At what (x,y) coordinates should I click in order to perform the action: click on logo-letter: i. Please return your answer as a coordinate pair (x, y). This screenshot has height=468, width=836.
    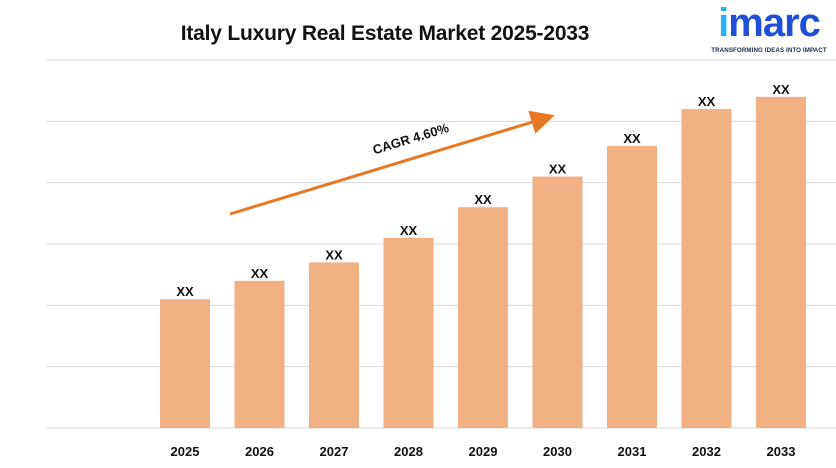
    Looking at the image, I should click on (723, 23).